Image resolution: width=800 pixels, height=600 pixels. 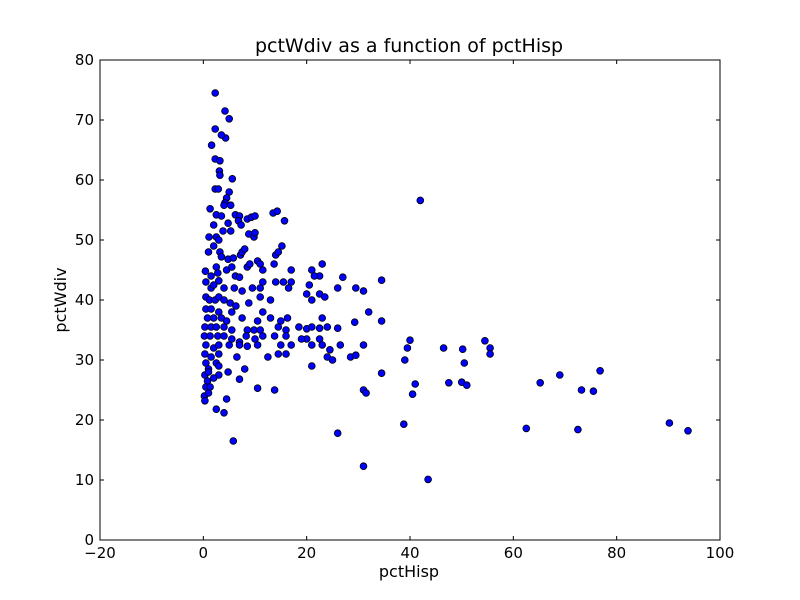 I want to click on y-tick-label: 0, so click(x=89, y=540).